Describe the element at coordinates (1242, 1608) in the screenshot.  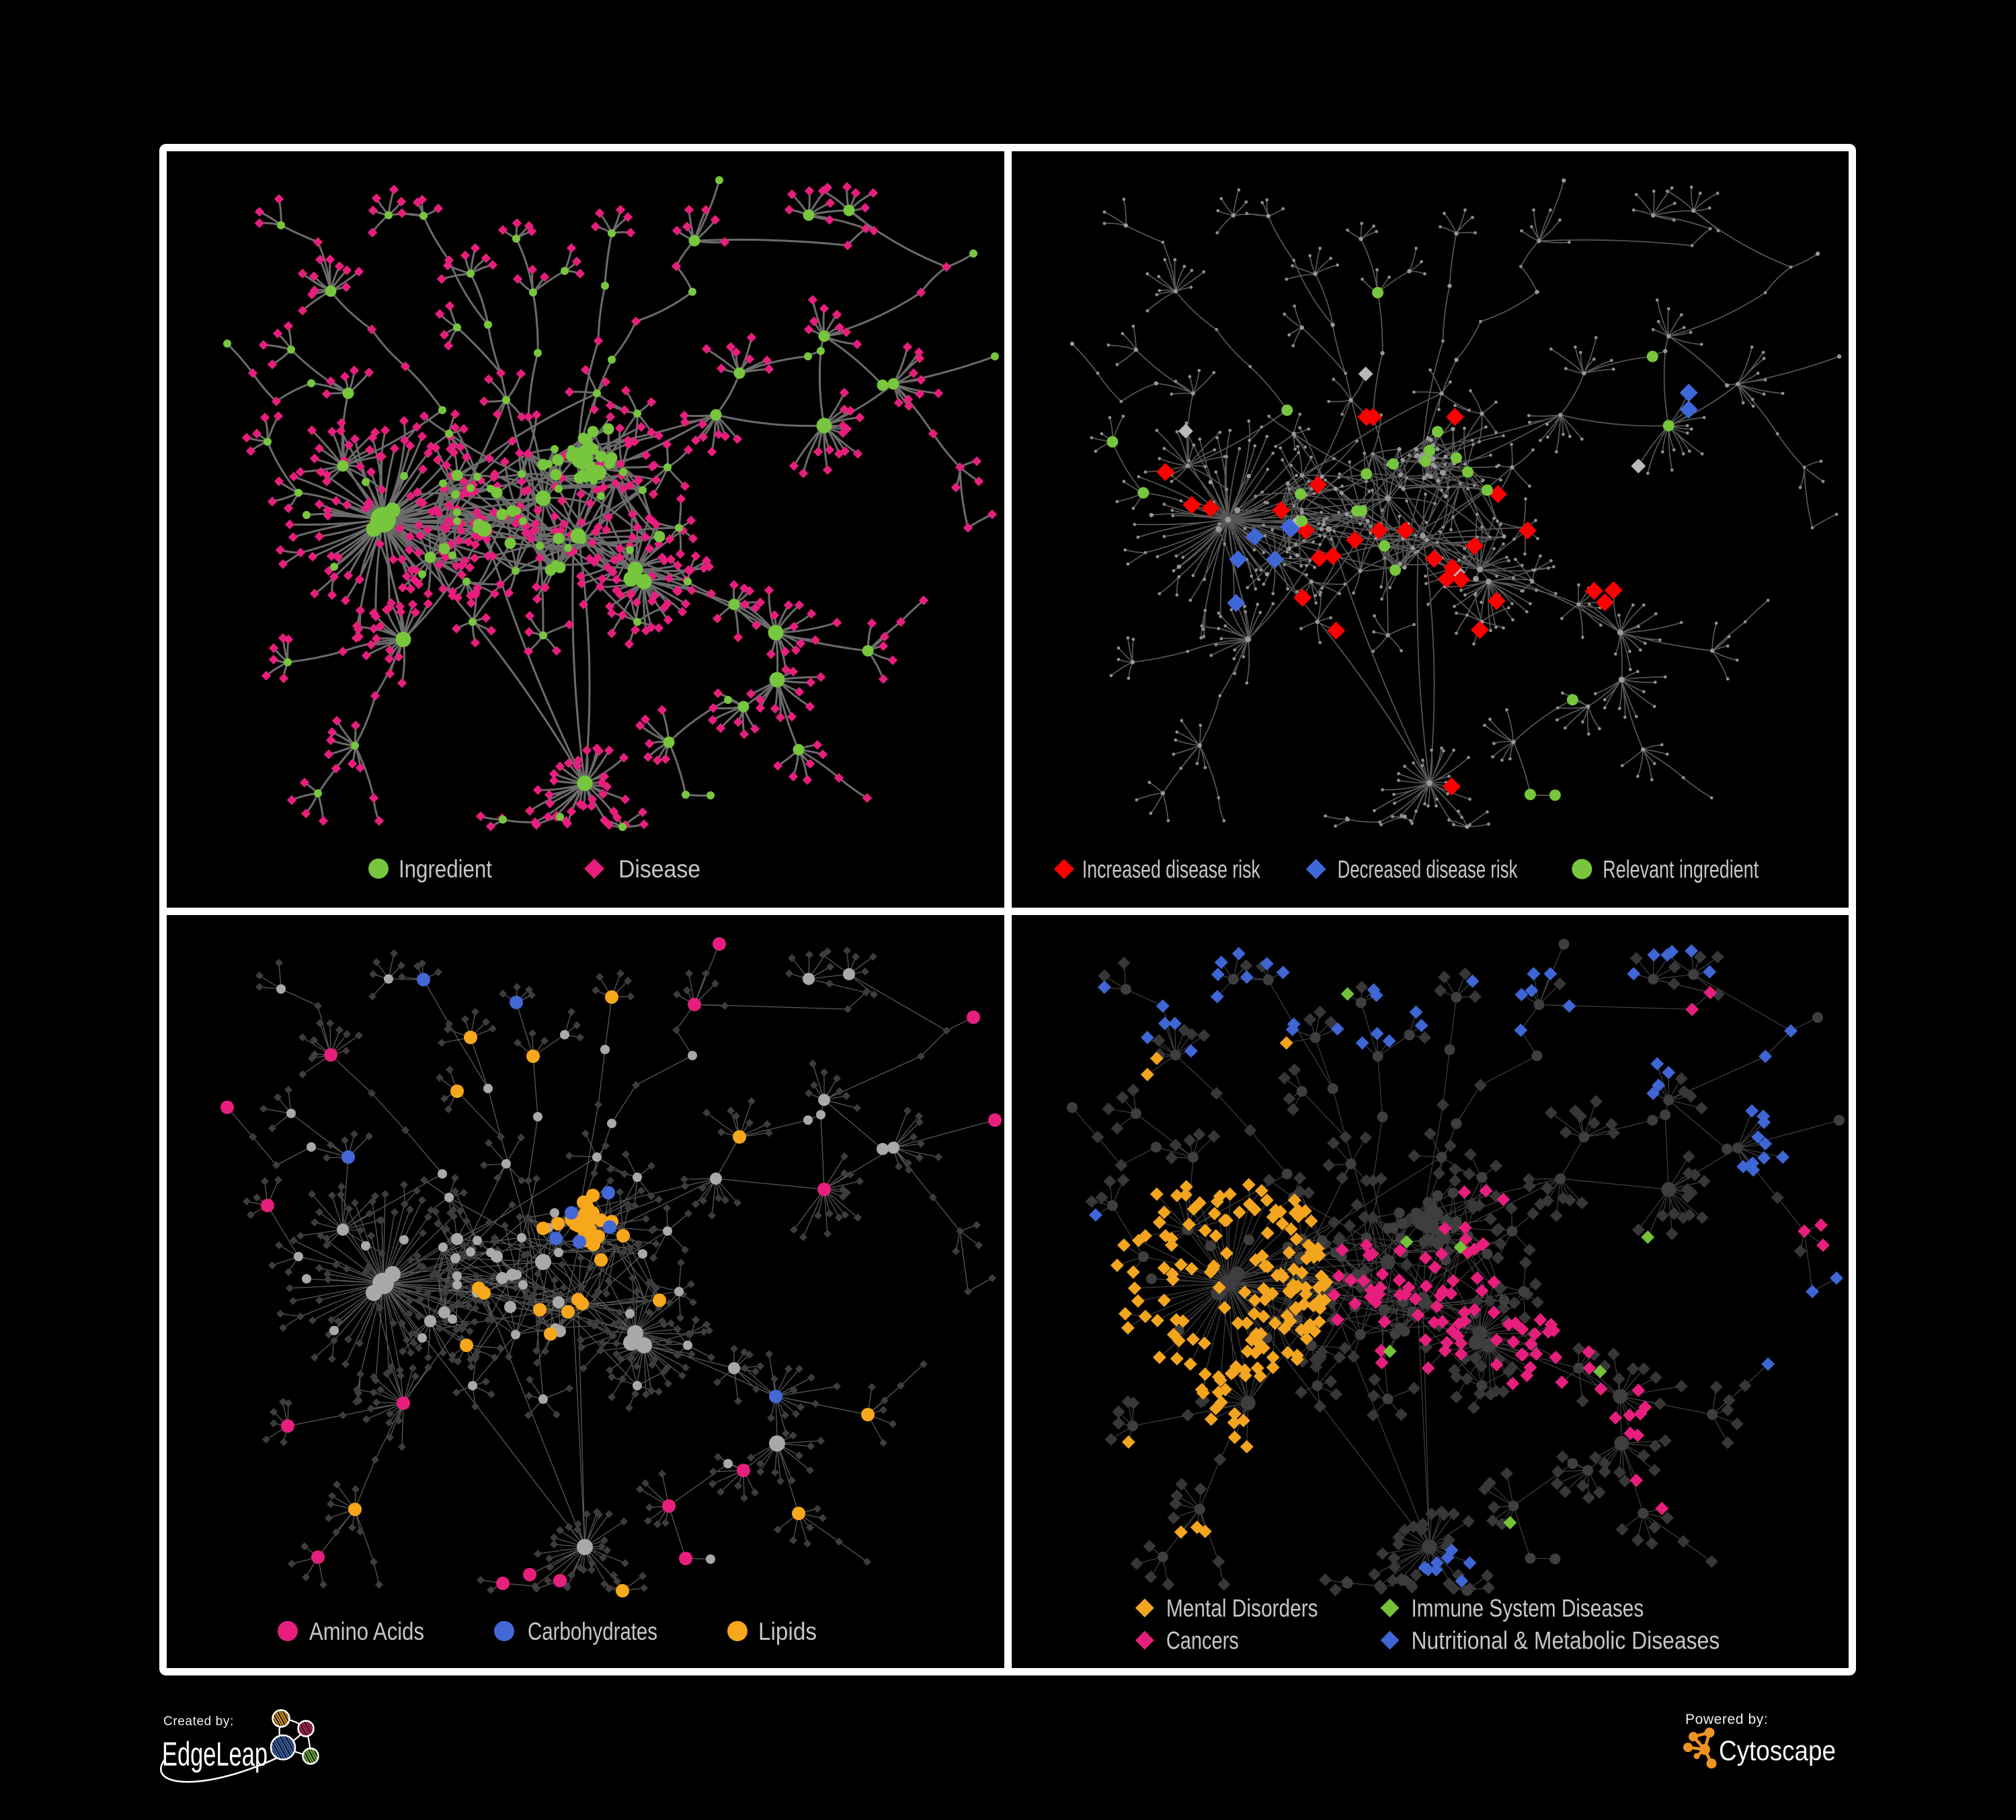
I see `svg-text: Mental Disorders` at that location.